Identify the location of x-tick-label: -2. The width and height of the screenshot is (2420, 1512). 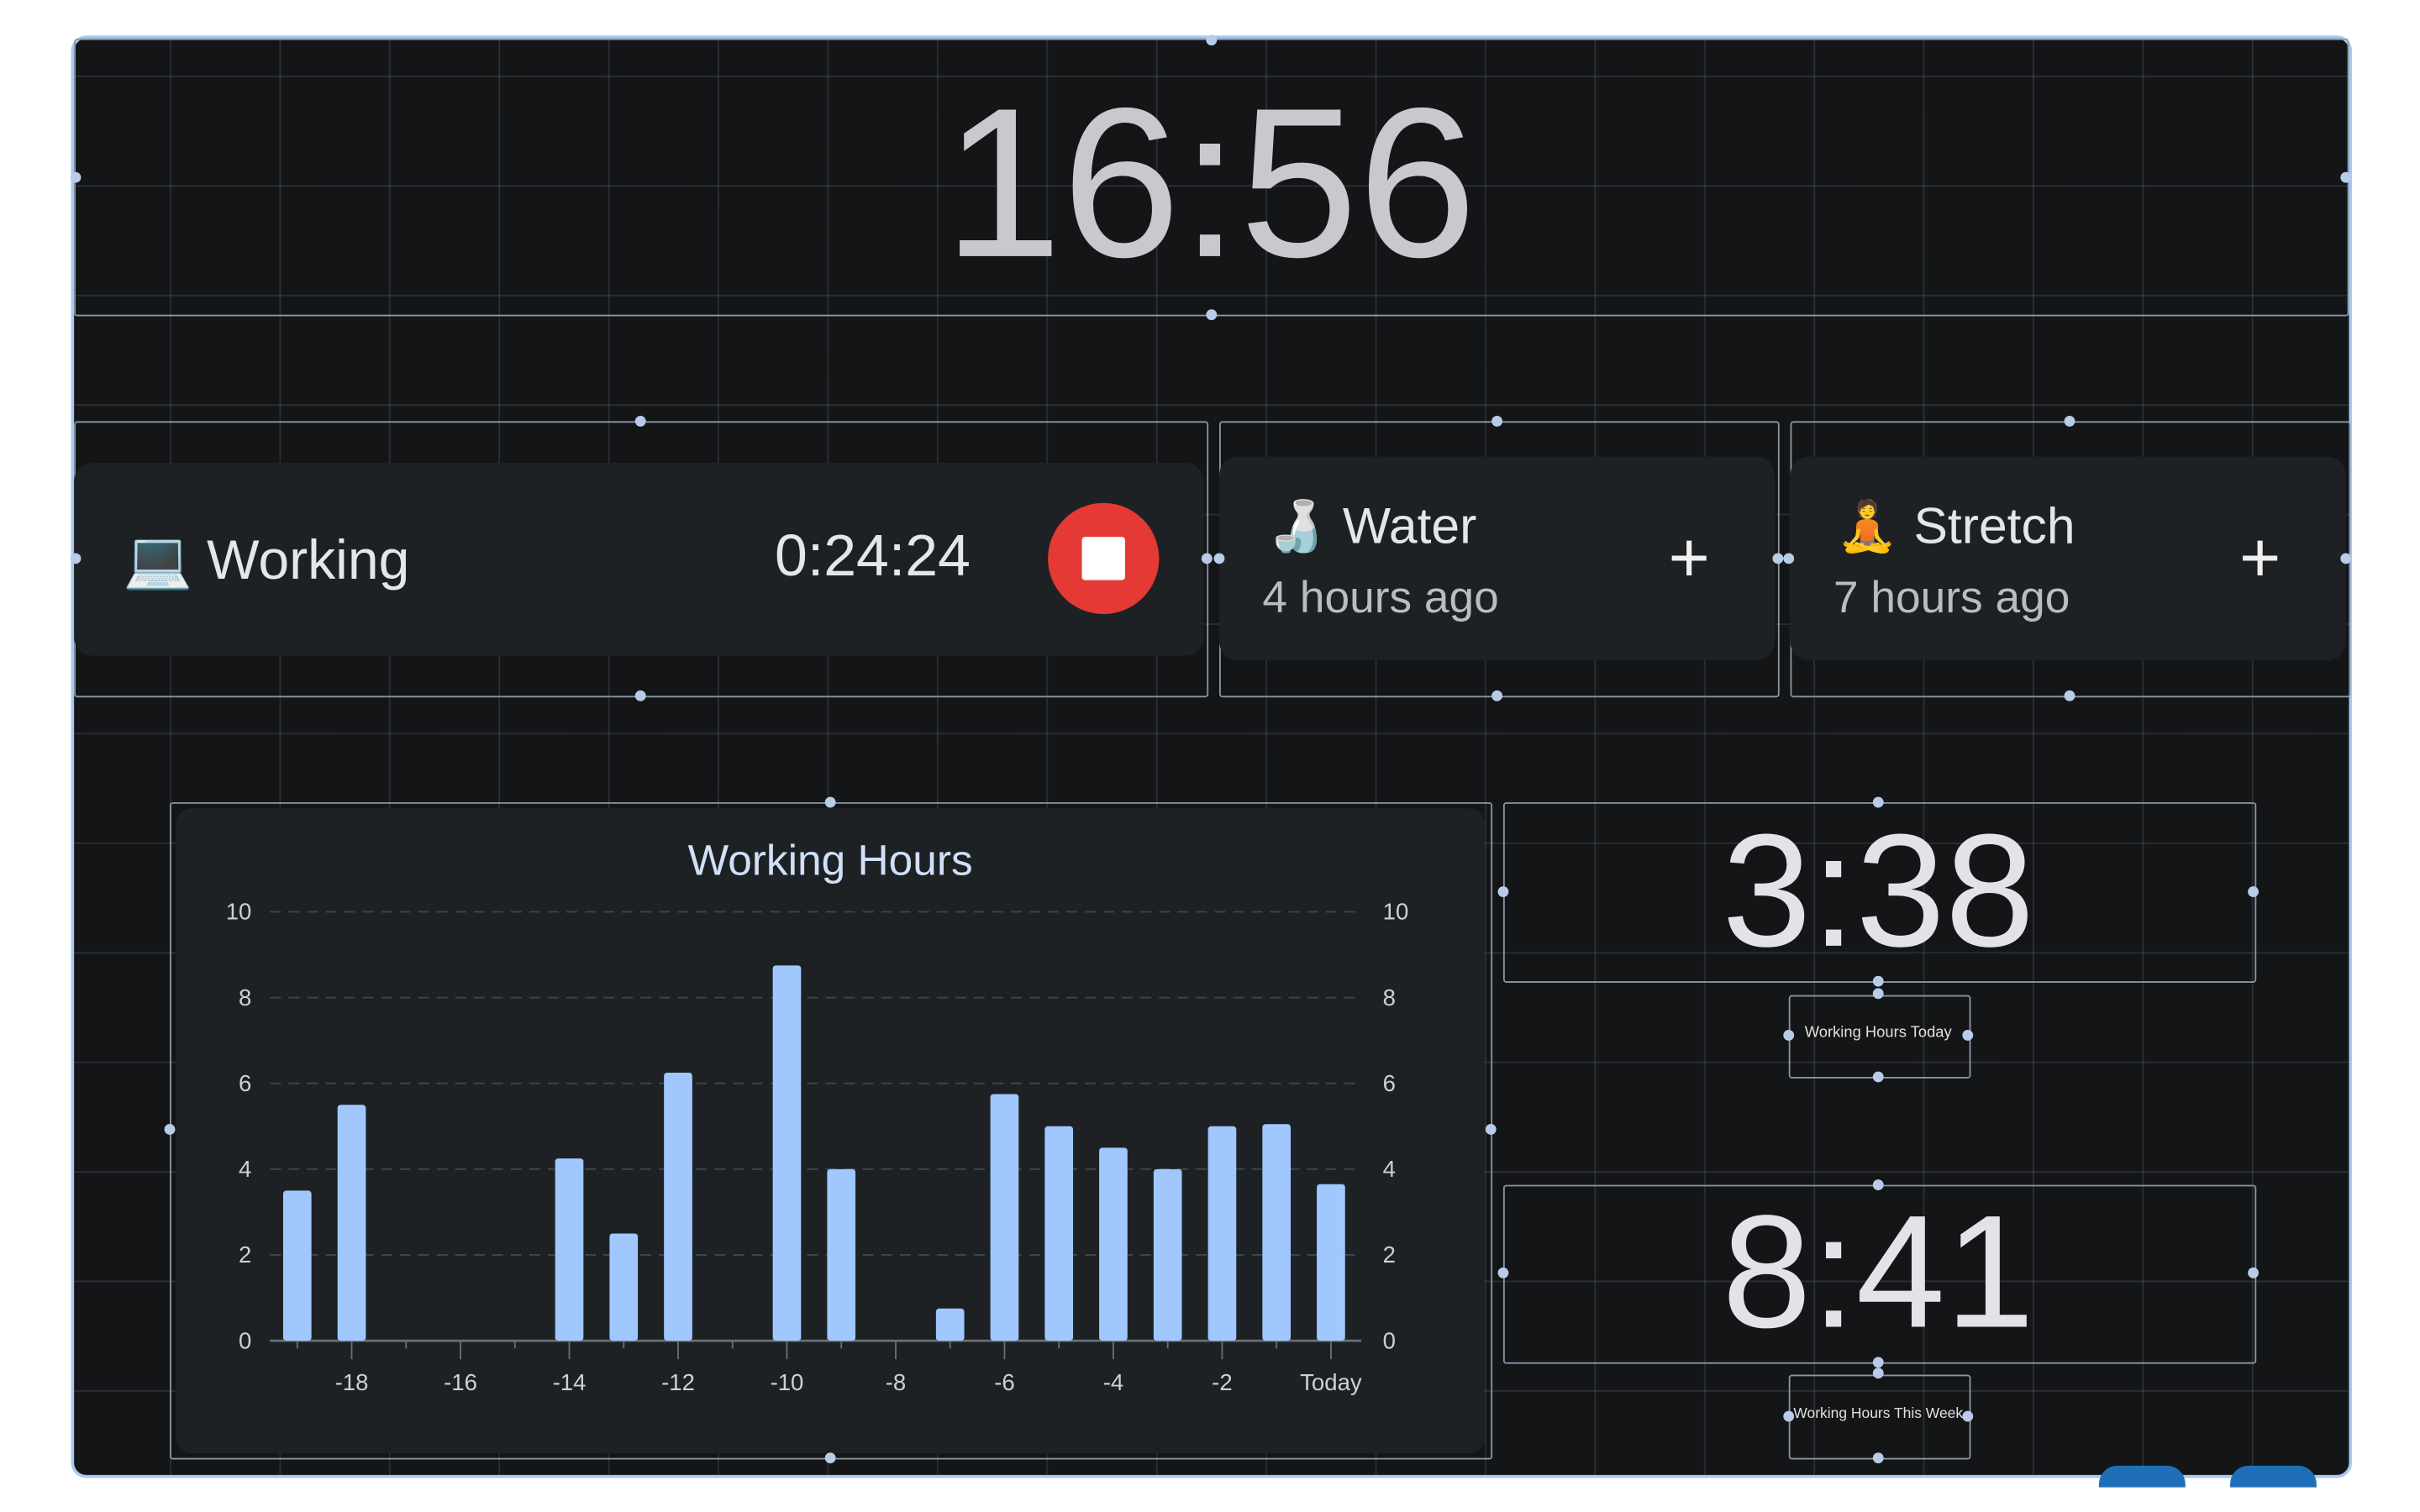
(1223, 1382).